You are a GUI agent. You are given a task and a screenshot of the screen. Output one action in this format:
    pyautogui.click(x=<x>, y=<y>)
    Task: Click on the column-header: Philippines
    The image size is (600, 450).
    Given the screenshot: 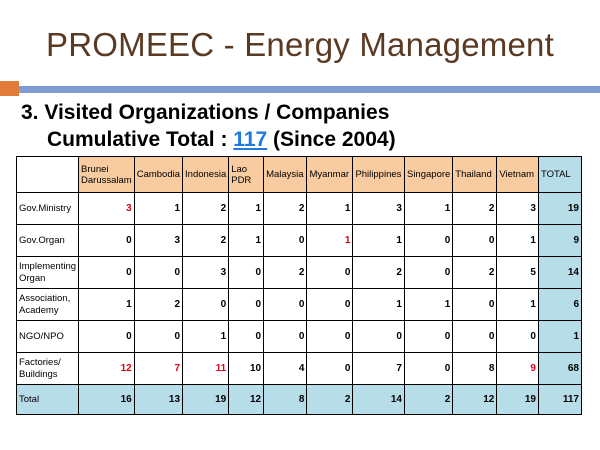 What is the action you would take?
    pyautogui.click(x=378, y=174)
    